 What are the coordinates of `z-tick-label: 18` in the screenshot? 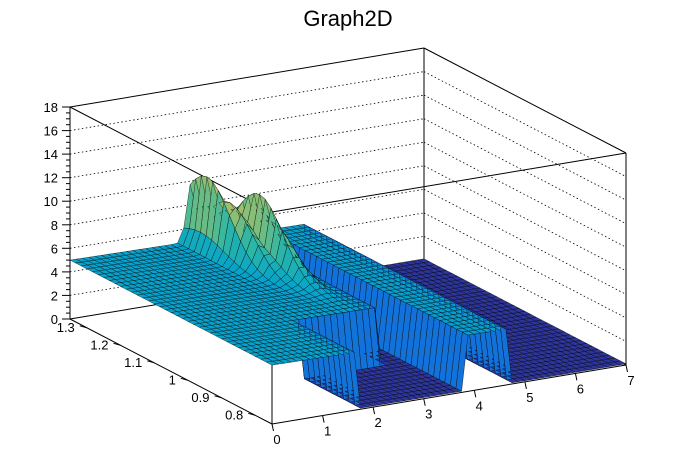 It's located at (51, 107).